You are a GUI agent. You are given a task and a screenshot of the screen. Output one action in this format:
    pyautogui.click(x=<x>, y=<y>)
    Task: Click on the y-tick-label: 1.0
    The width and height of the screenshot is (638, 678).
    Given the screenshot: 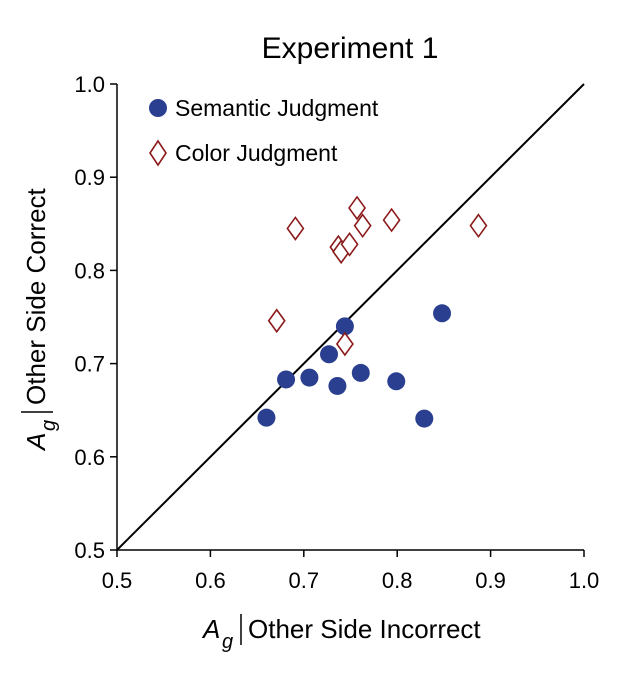 What is the action you would take?
    pyautogui.click(x=89, y=84)
    